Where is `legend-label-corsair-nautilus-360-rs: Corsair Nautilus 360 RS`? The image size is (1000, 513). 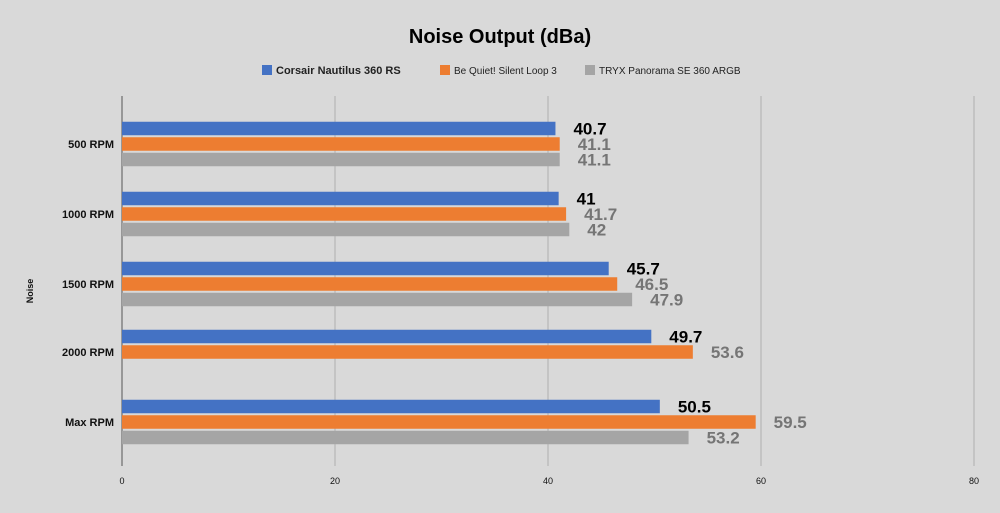 legend-label-corsair-nautilus-360-rs: Corsair Nautilus 360 RS is located at coordinates (338, 71).